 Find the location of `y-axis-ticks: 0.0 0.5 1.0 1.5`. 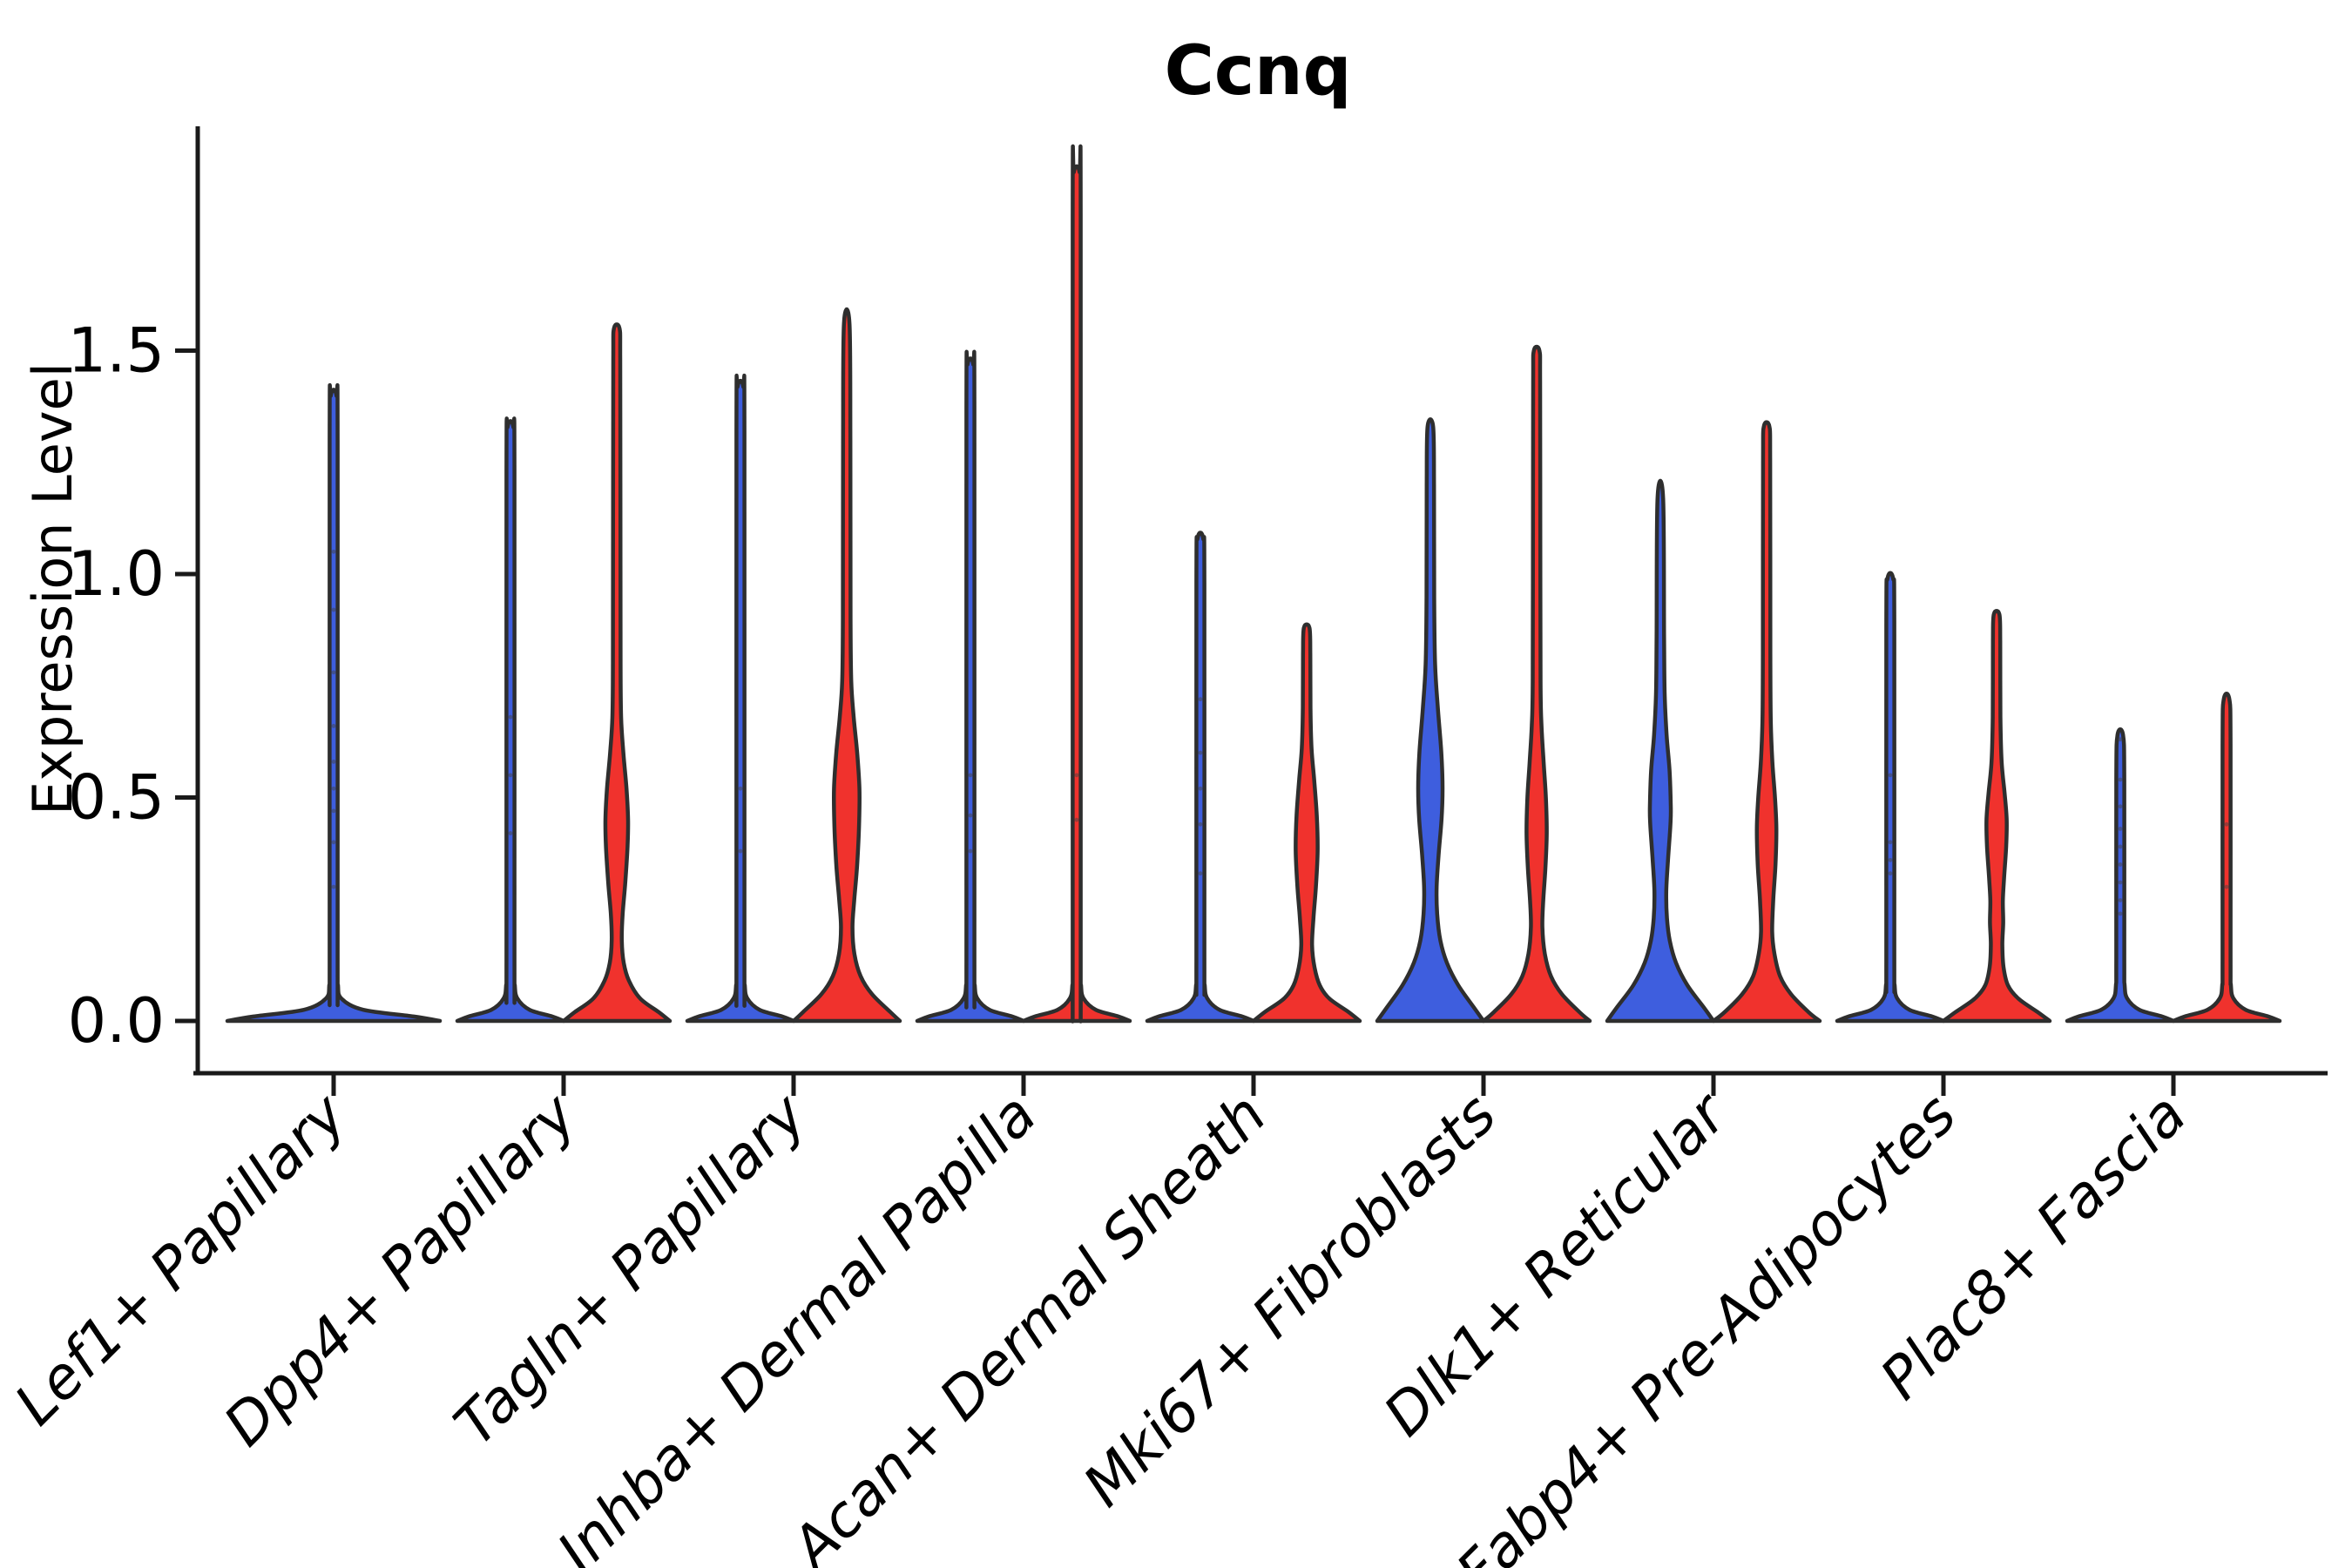

y-axis-ticks: 0.0 0.5 1.0 1.5 is located at coordinates (133, 686).